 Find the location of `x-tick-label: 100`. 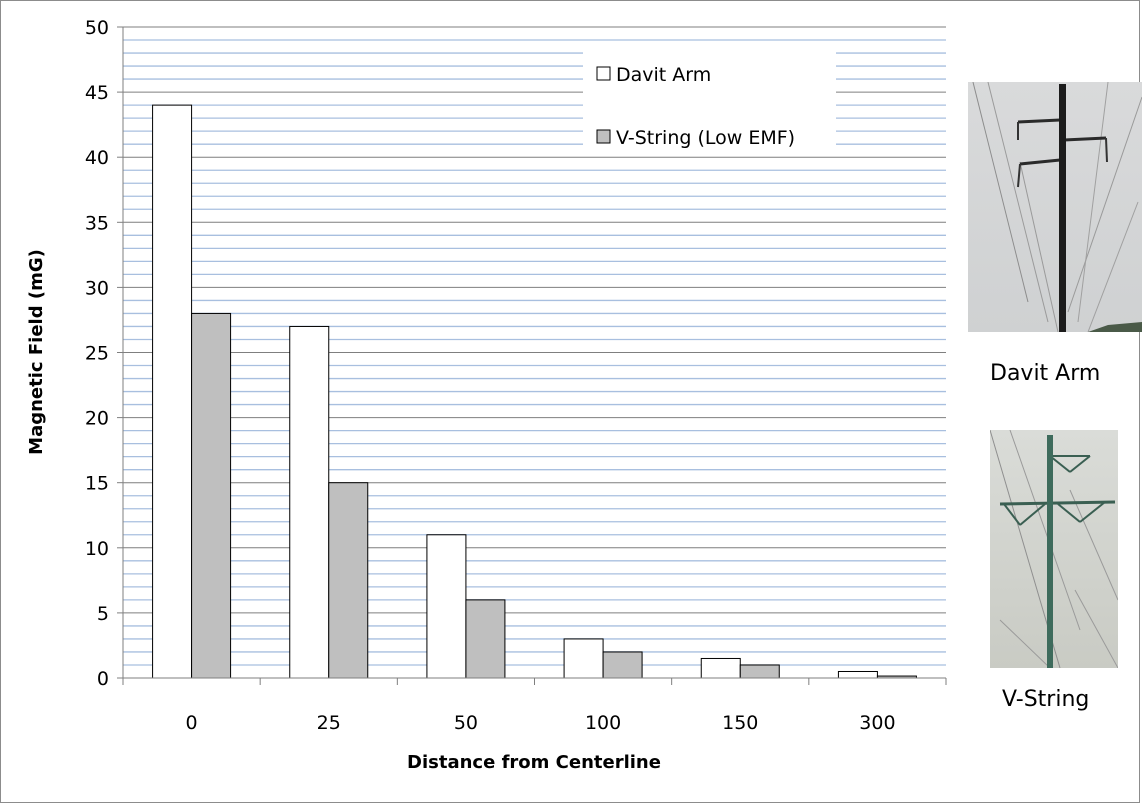

x-tick-label: 100 is located at coordinates (603, 723).